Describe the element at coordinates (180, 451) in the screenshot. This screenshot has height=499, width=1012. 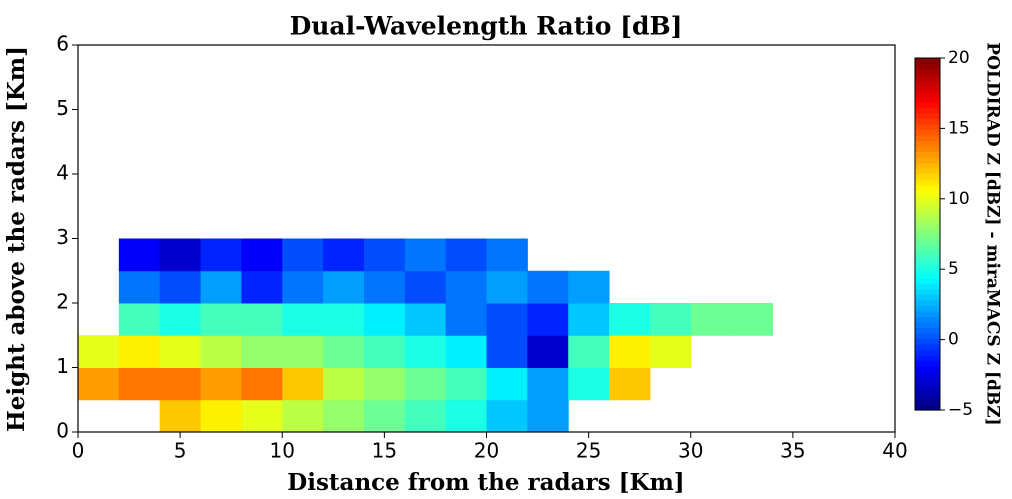
I see `x-tick-label: 5` at that location.